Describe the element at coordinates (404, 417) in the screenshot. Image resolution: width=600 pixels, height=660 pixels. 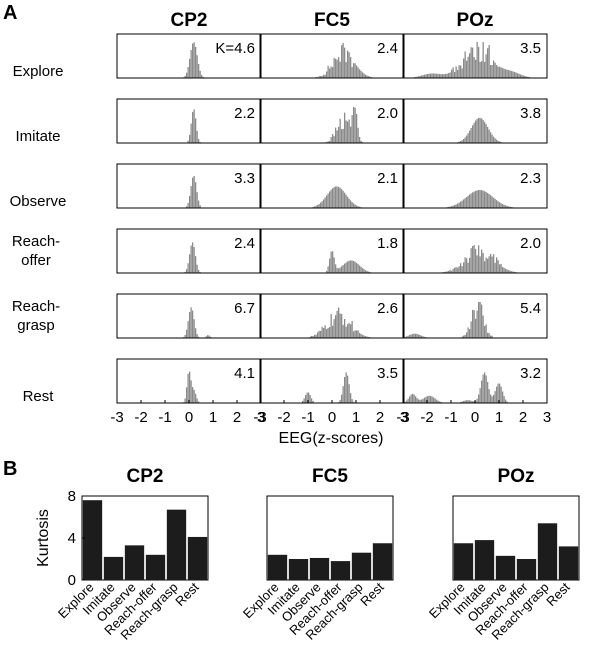
I see `x-tick-label: 3` at that location.